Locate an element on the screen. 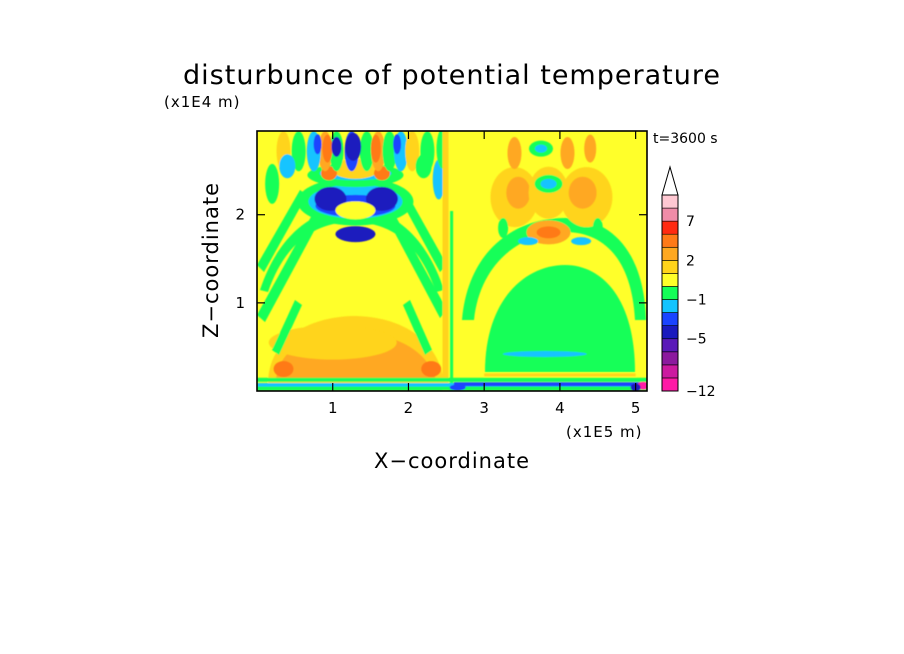  x-tick-label: 3 is located at coordinates (484, 408).